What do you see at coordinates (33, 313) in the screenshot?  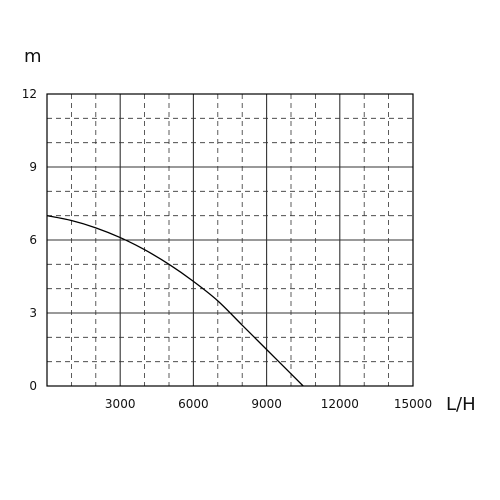 I see `y-tick-label: 3` at bounding box center [33, 313].